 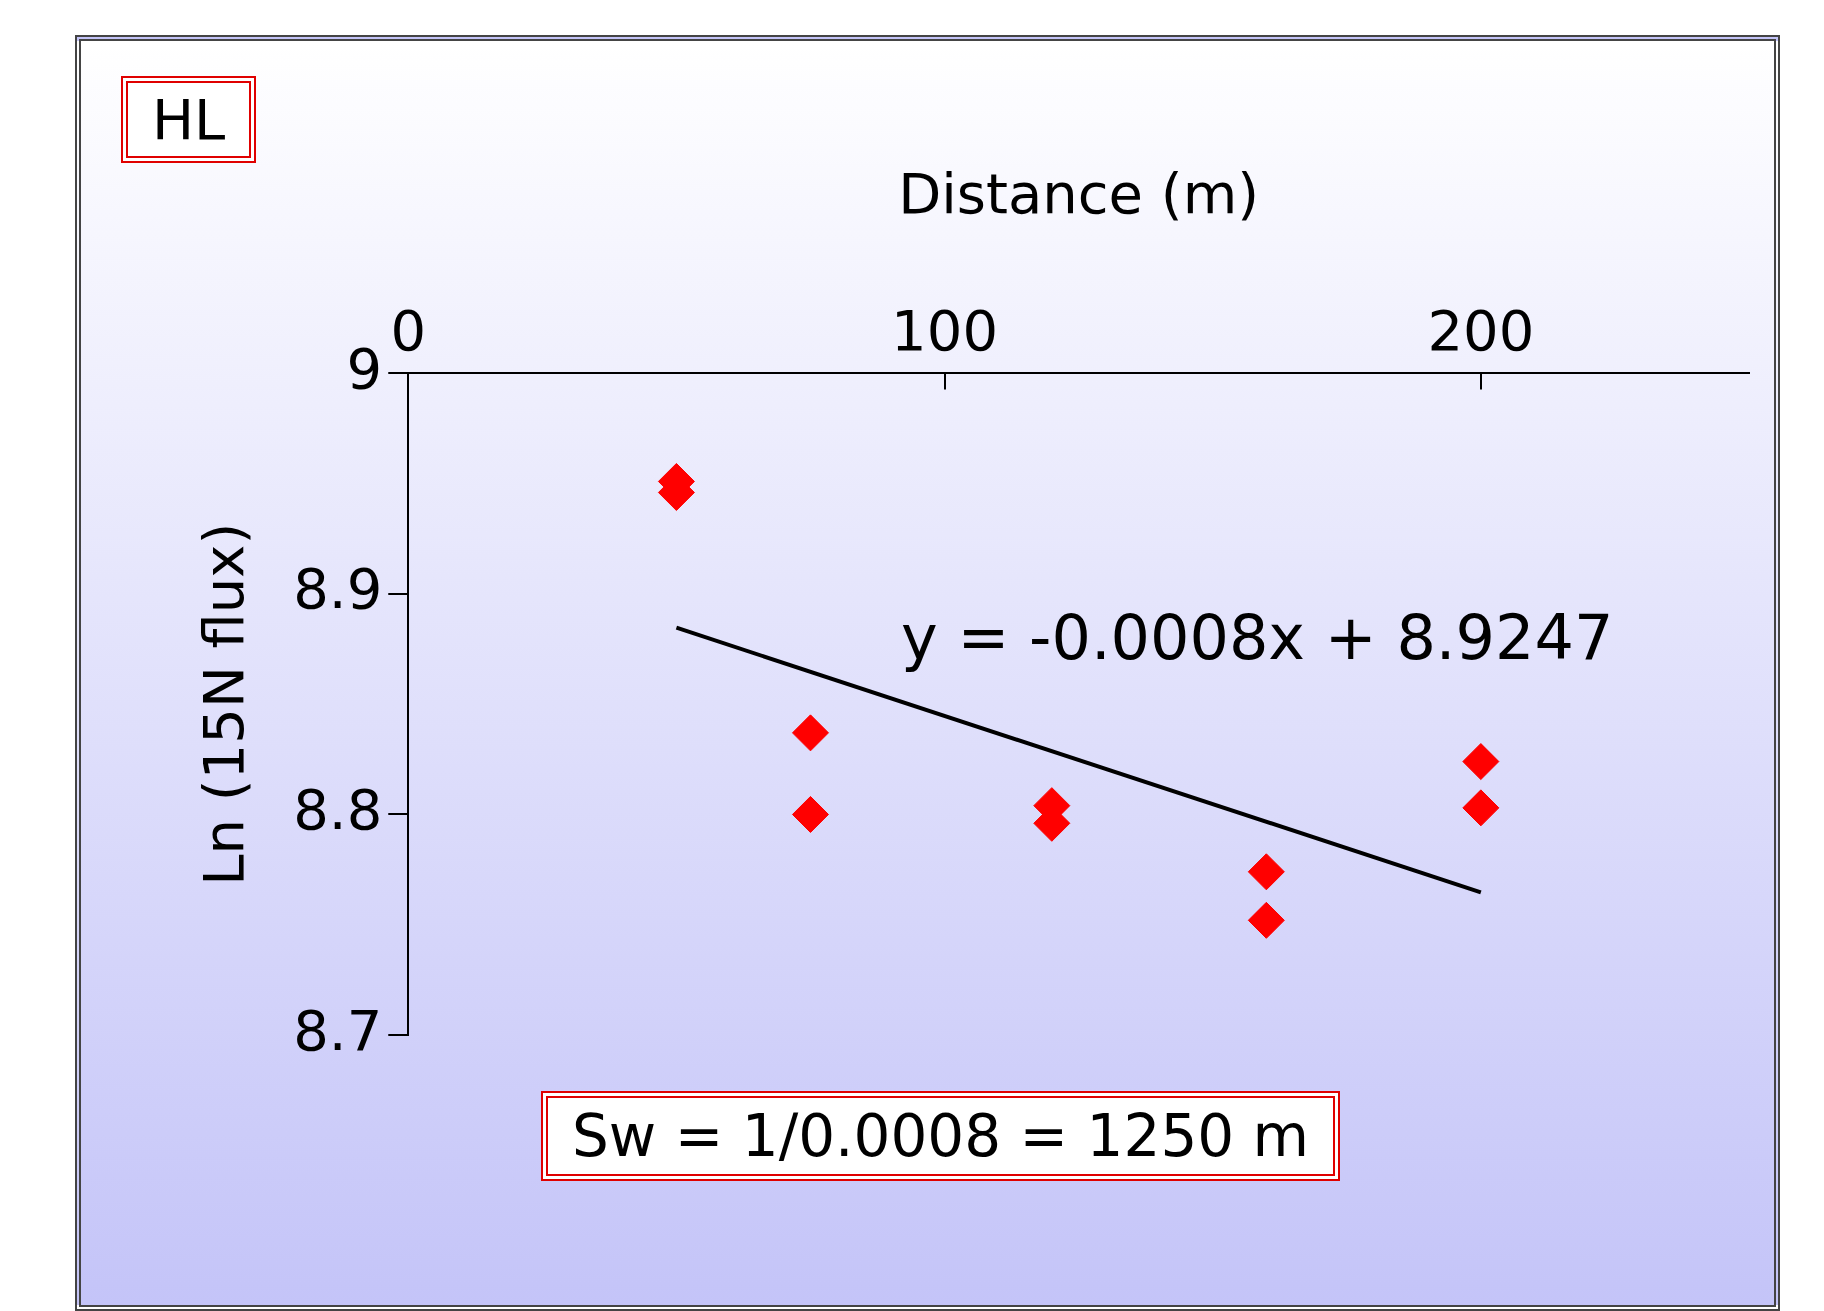 I want to click on x-tick-label: 200, so click(x=1481, y=331).